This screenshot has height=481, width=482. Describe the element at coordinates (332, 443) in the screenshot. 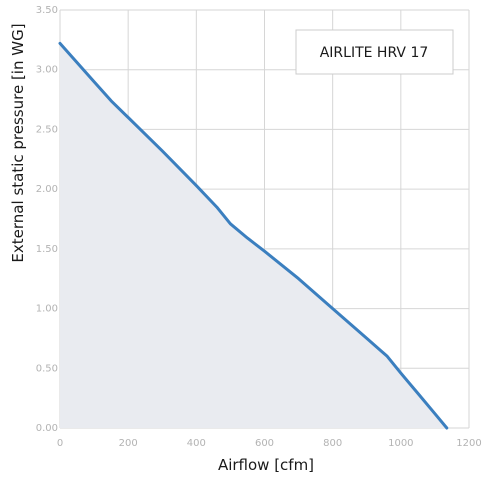

I see `x-tick-label: 800` at that location.